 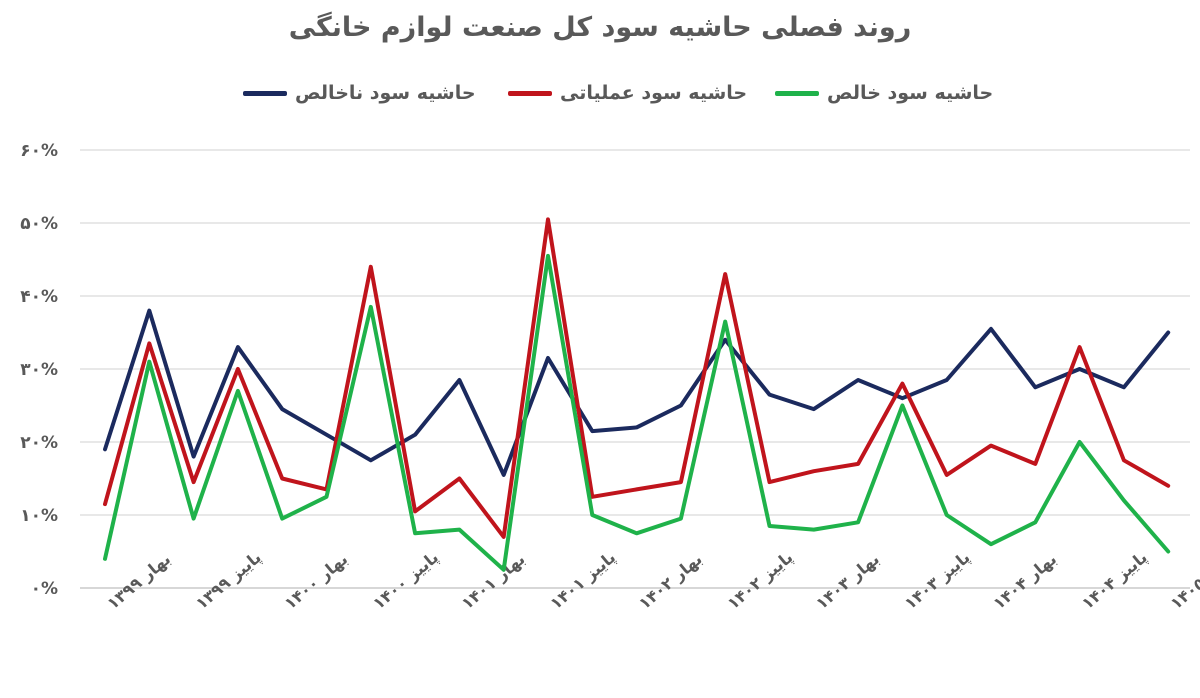 What do you see at coordinates (228, 581) in the screenshot?
I see `x-tick-label: پاییز ۱۳۹۹` at bounding box center [228, 581].